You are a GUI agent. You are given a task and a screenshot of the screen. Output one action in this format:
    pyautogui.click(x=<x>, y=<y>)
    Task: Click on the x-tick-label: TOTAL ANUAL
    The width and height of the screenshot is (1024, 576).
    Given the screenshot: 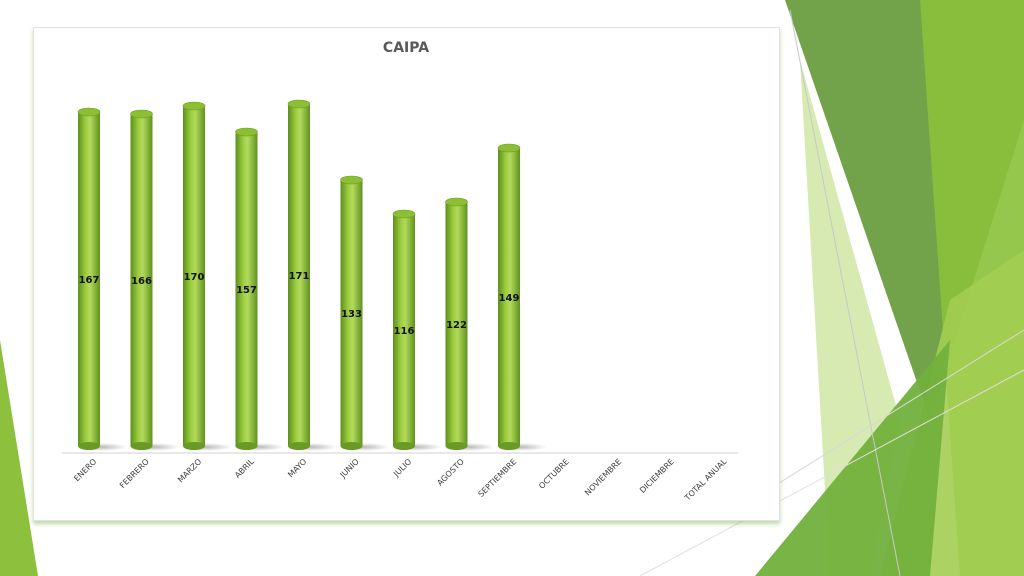 What is the action you would take?
    pyautogui.click(x=705, y=480)
    